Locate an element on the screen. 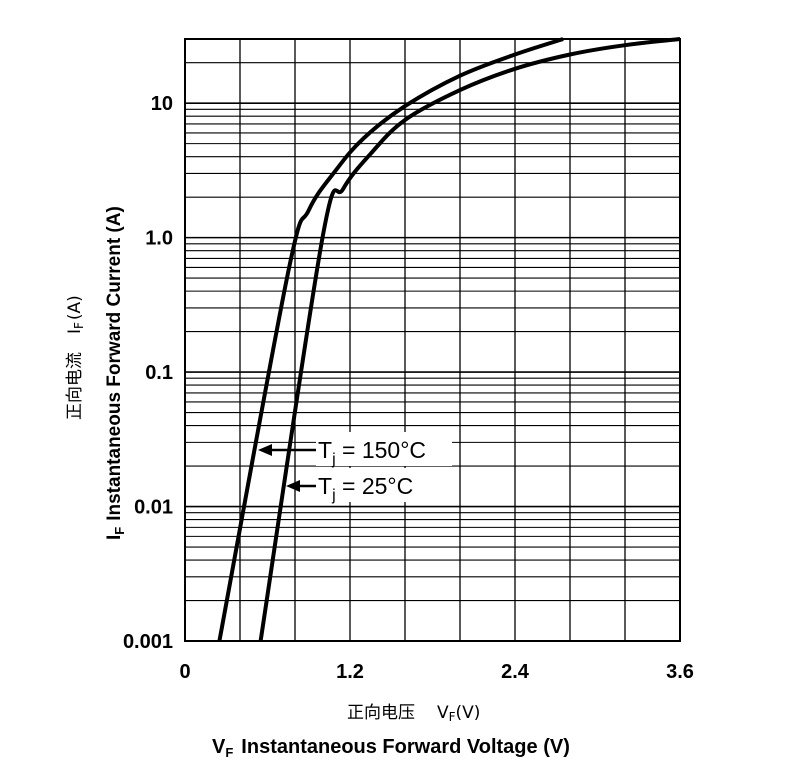 The image size is (800, 769). x-tick-label: 2.4 is located at coordinates (515, 672).